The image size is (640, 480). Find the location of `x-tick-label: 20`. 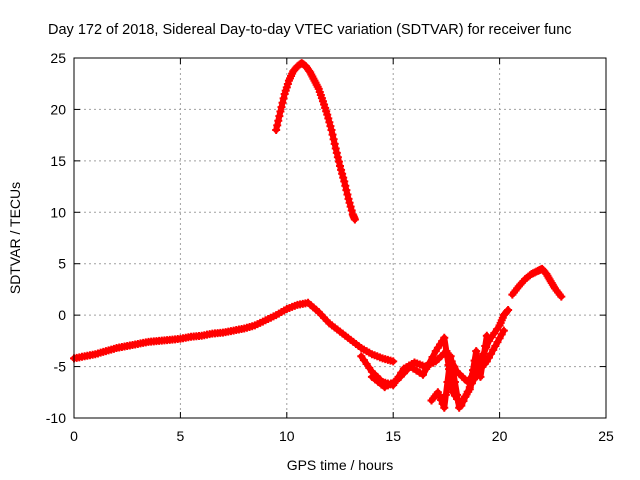

x-tick-label: 20 is located at coordinates (500, 436).